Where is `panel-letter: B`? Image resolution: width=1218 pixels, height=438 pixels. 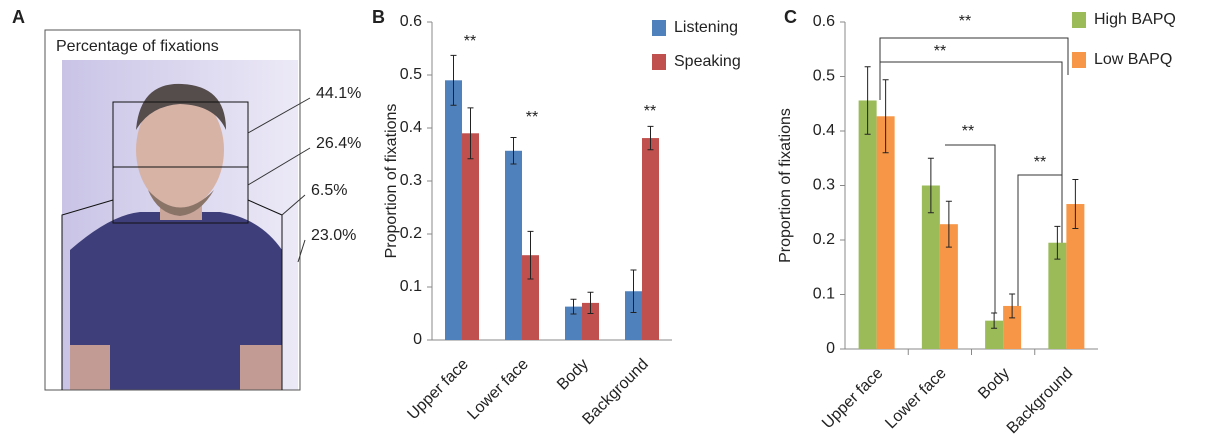
panel-letter: B is located at coordinates (378, 17).